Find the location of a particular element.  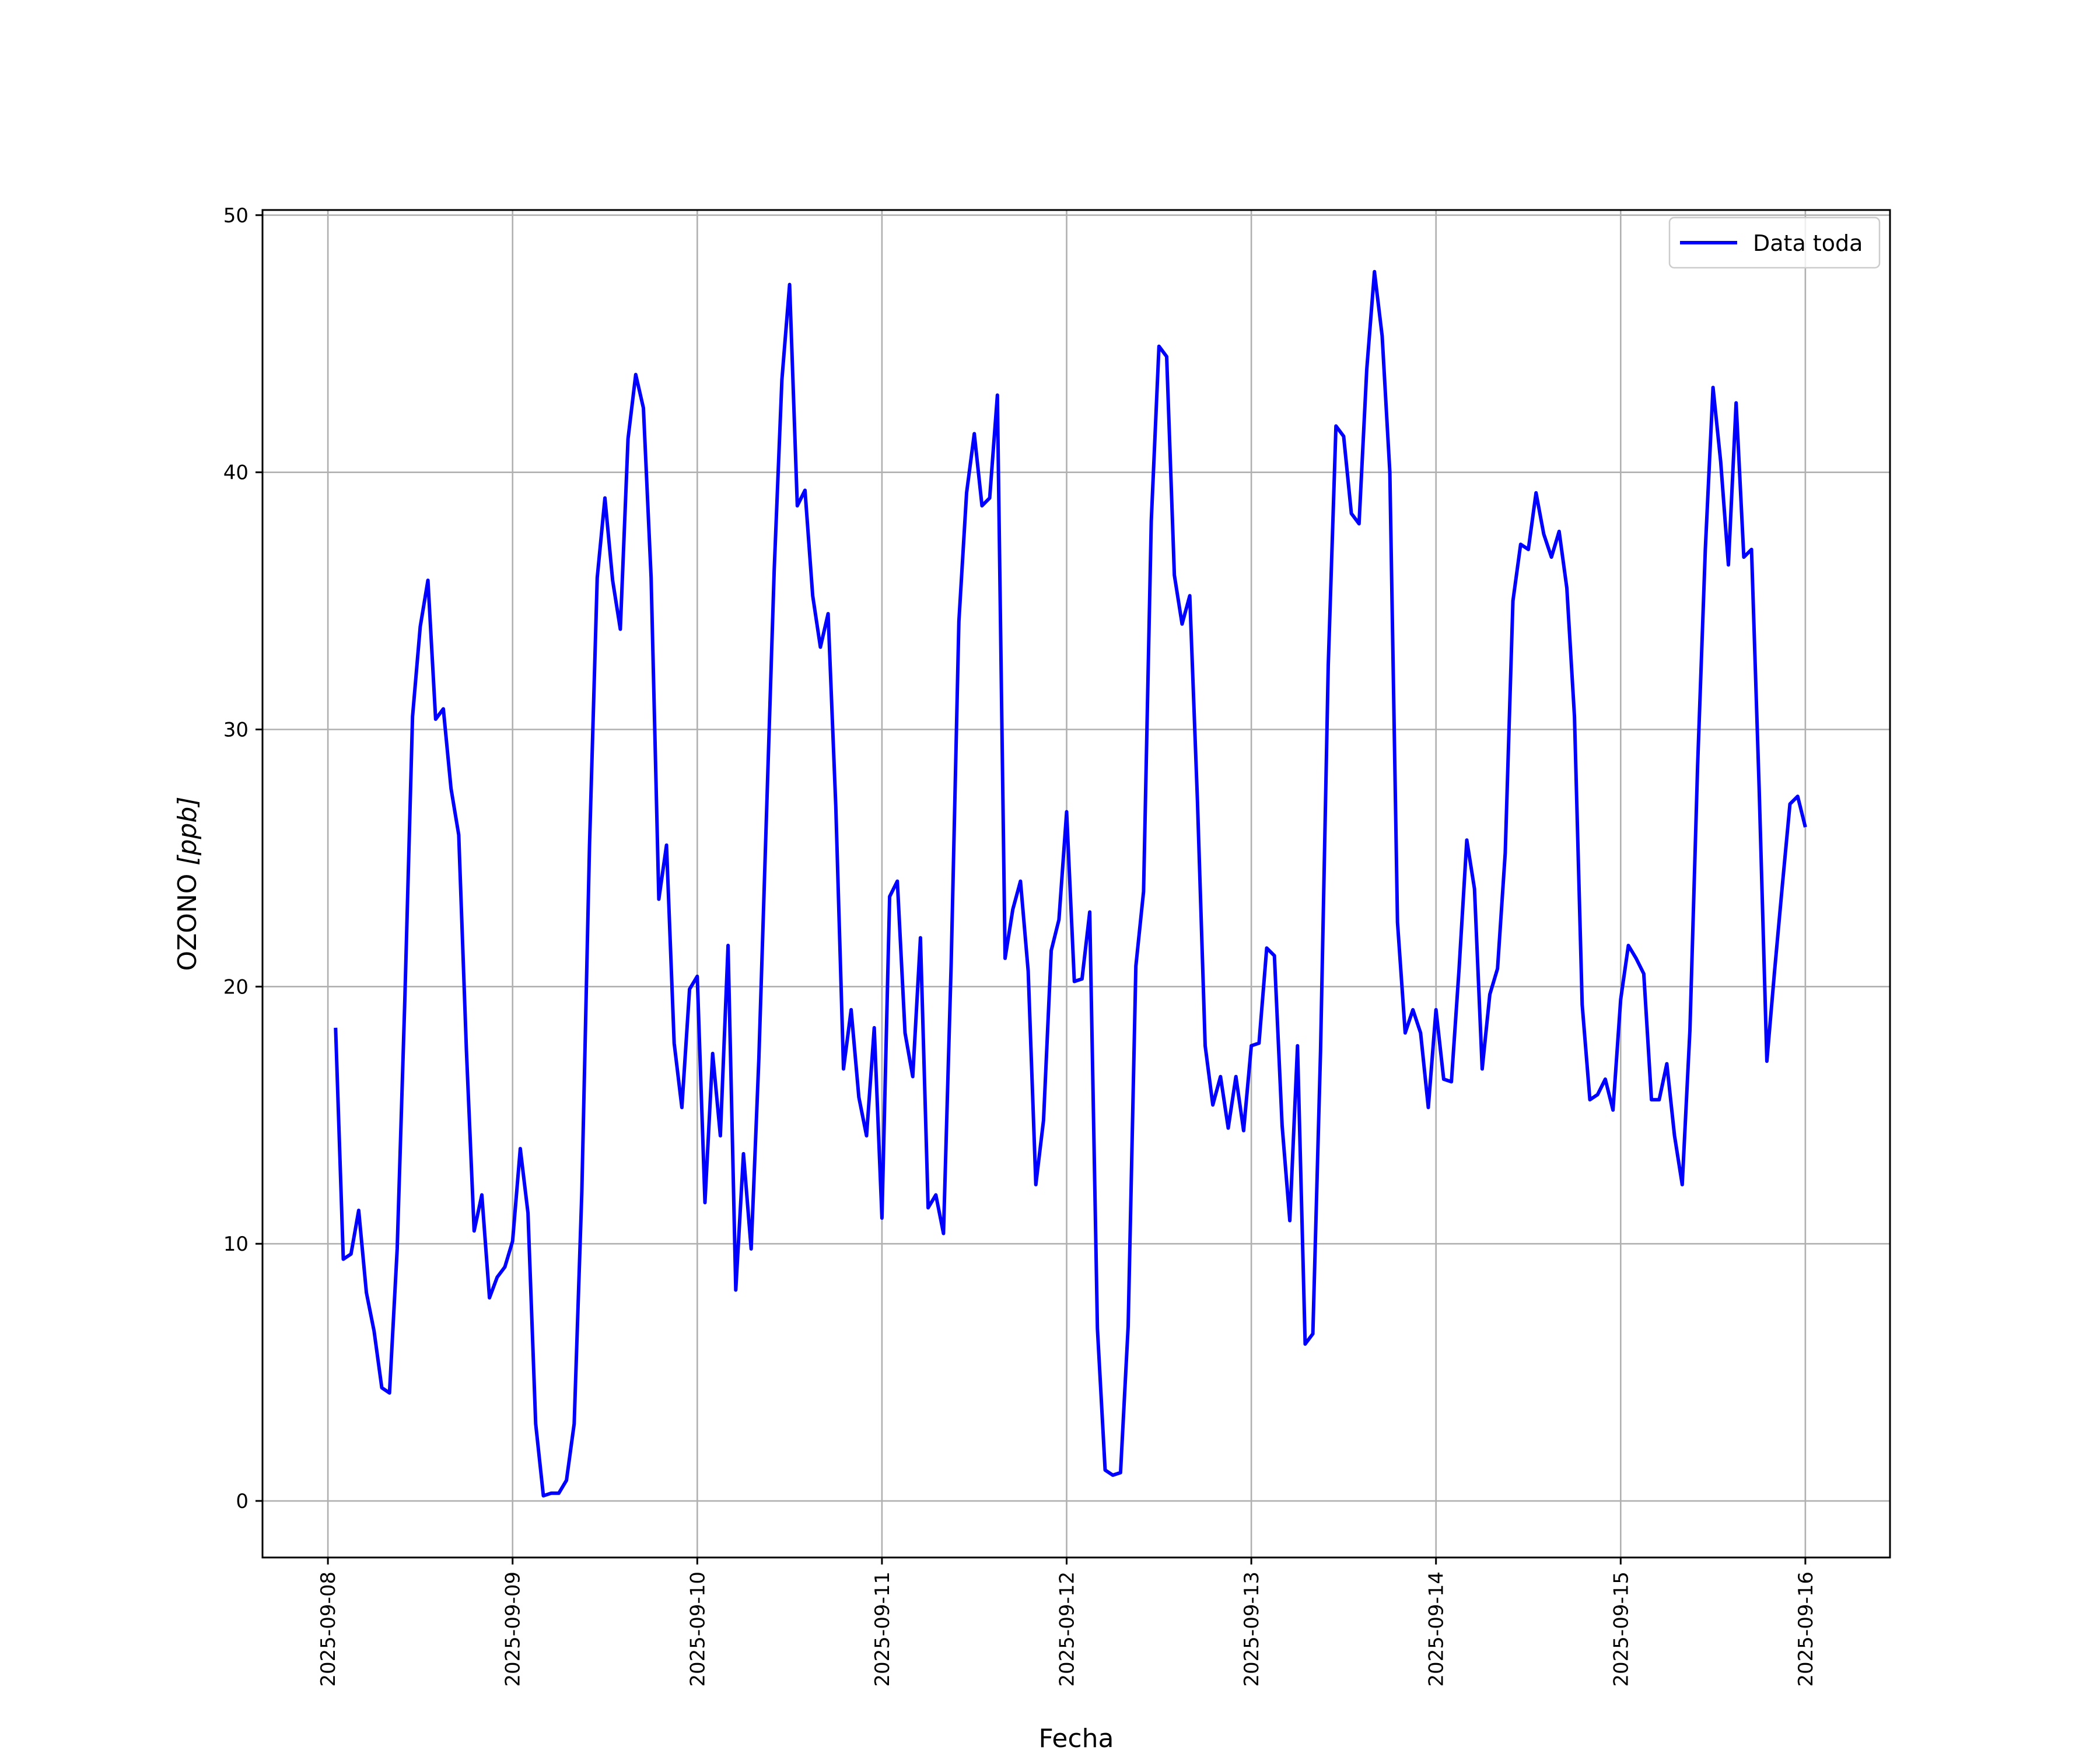

legend: Data toda is located at coordinates (1774, 242).